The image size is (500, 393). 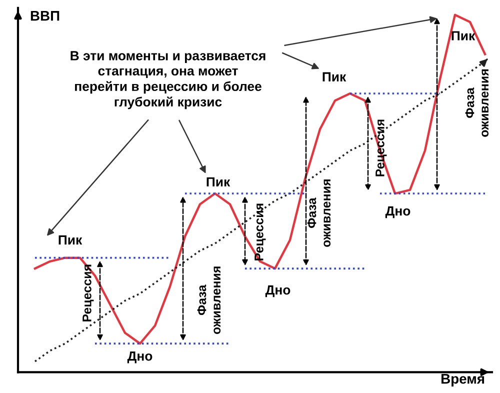 What do you see at coordinates (45, 16) in the screenshot?
I see `y-axis-title: ВВП` at bounding box center [45, 16].